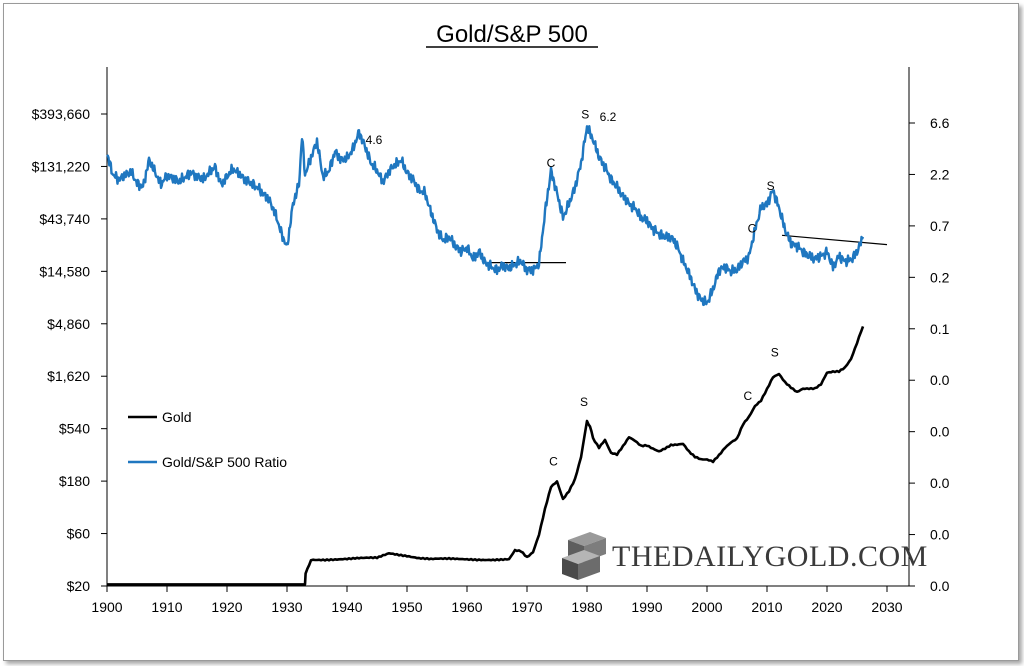 This screenshot has height=666, width=1024. What do you see at coordinates (61, 166) in the screenshot?
I see `left-tick-label: $131,220` at bounding box center [61, 166].